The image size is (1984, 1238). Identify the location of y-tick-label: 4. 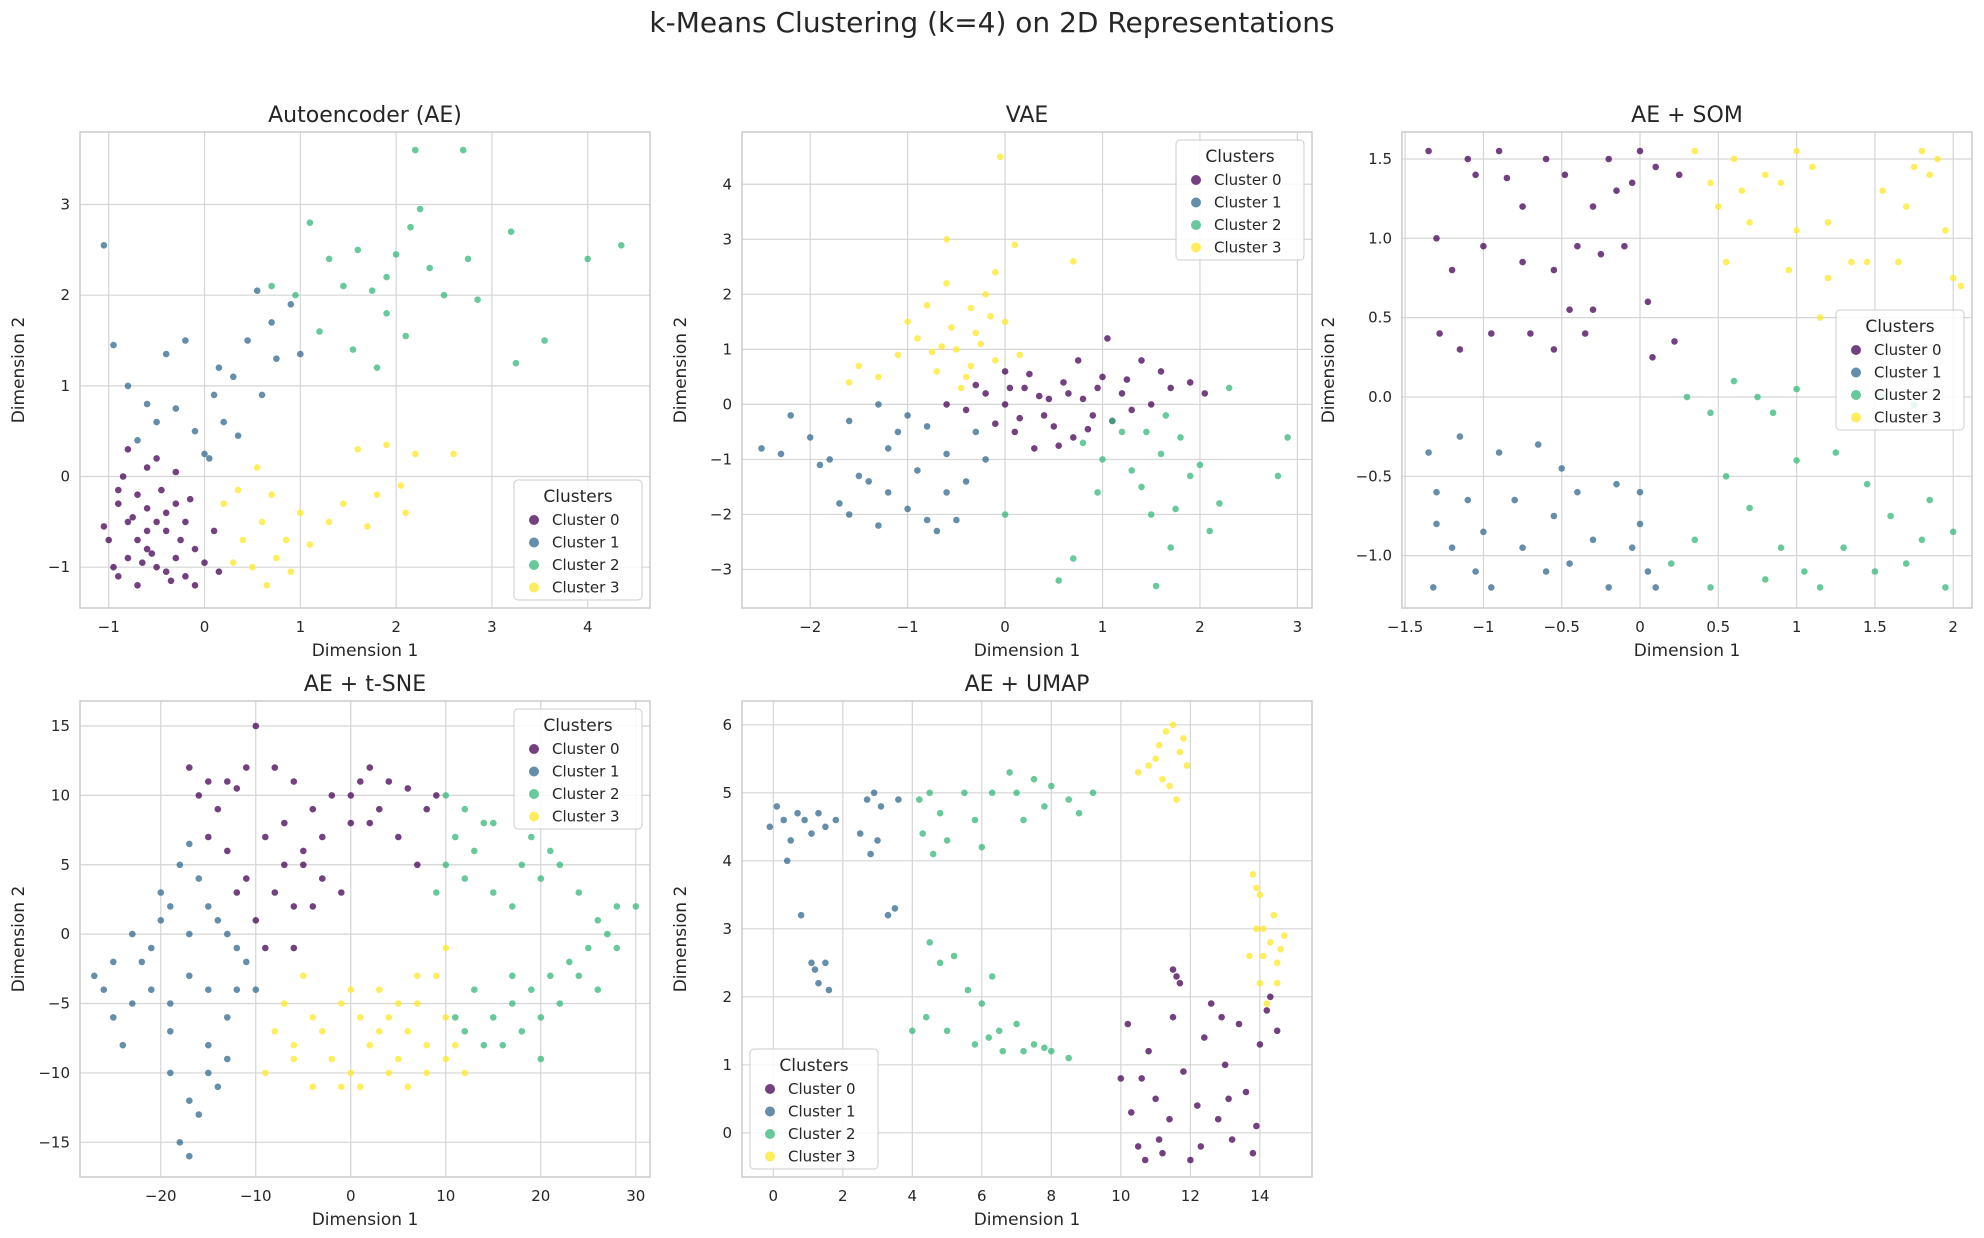
(727, 184).